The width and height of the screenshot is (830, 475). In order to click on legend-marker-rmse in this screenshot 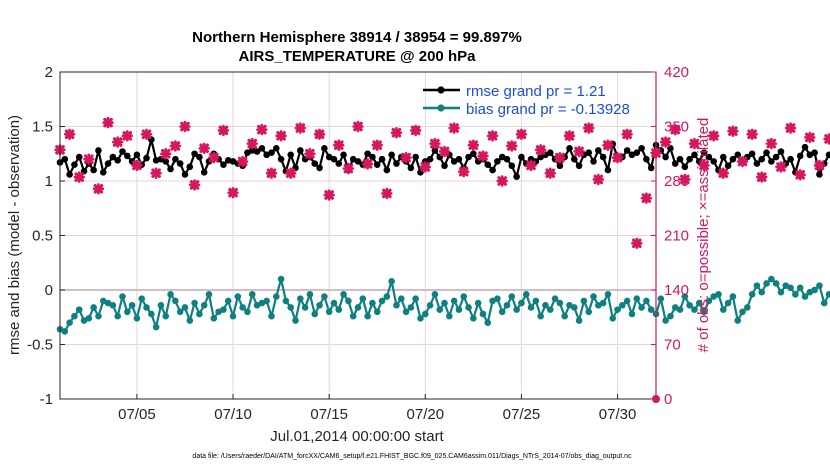, I will do `click(441, 90)`.